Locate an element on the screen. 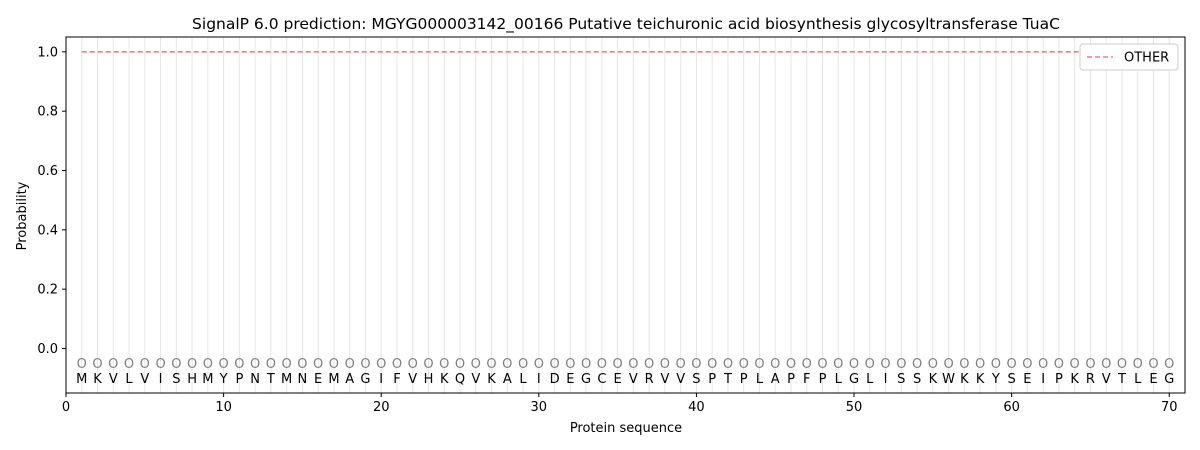  x-axis-label: Protein sequence is located at coordinates (626, 428).